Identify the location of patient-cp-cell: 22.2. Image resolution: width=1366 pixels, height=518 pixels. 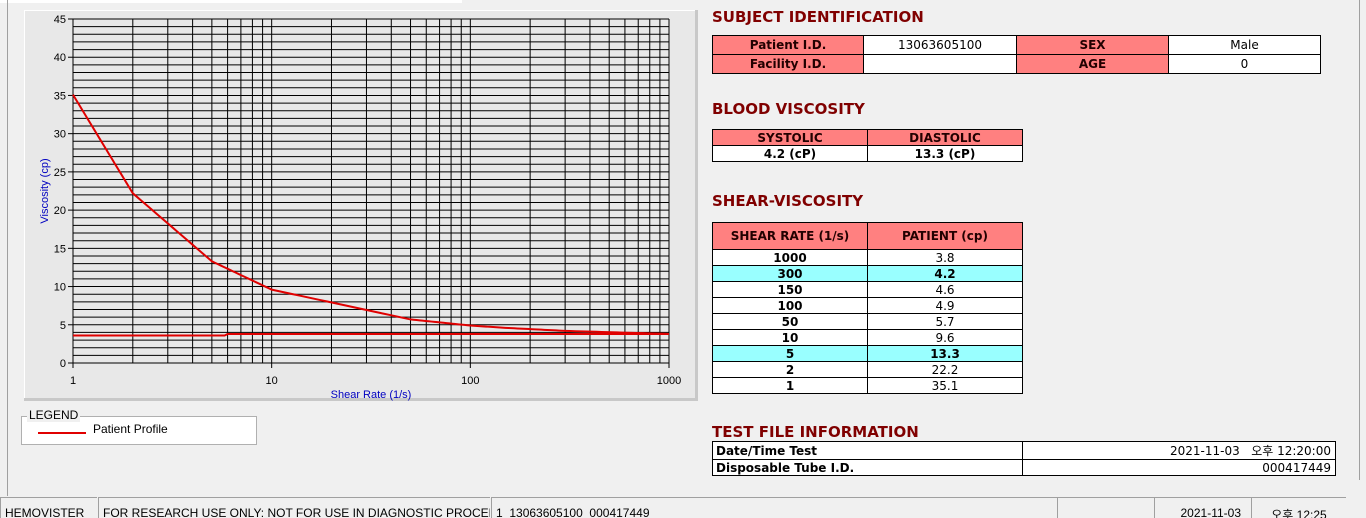
(945, 369).